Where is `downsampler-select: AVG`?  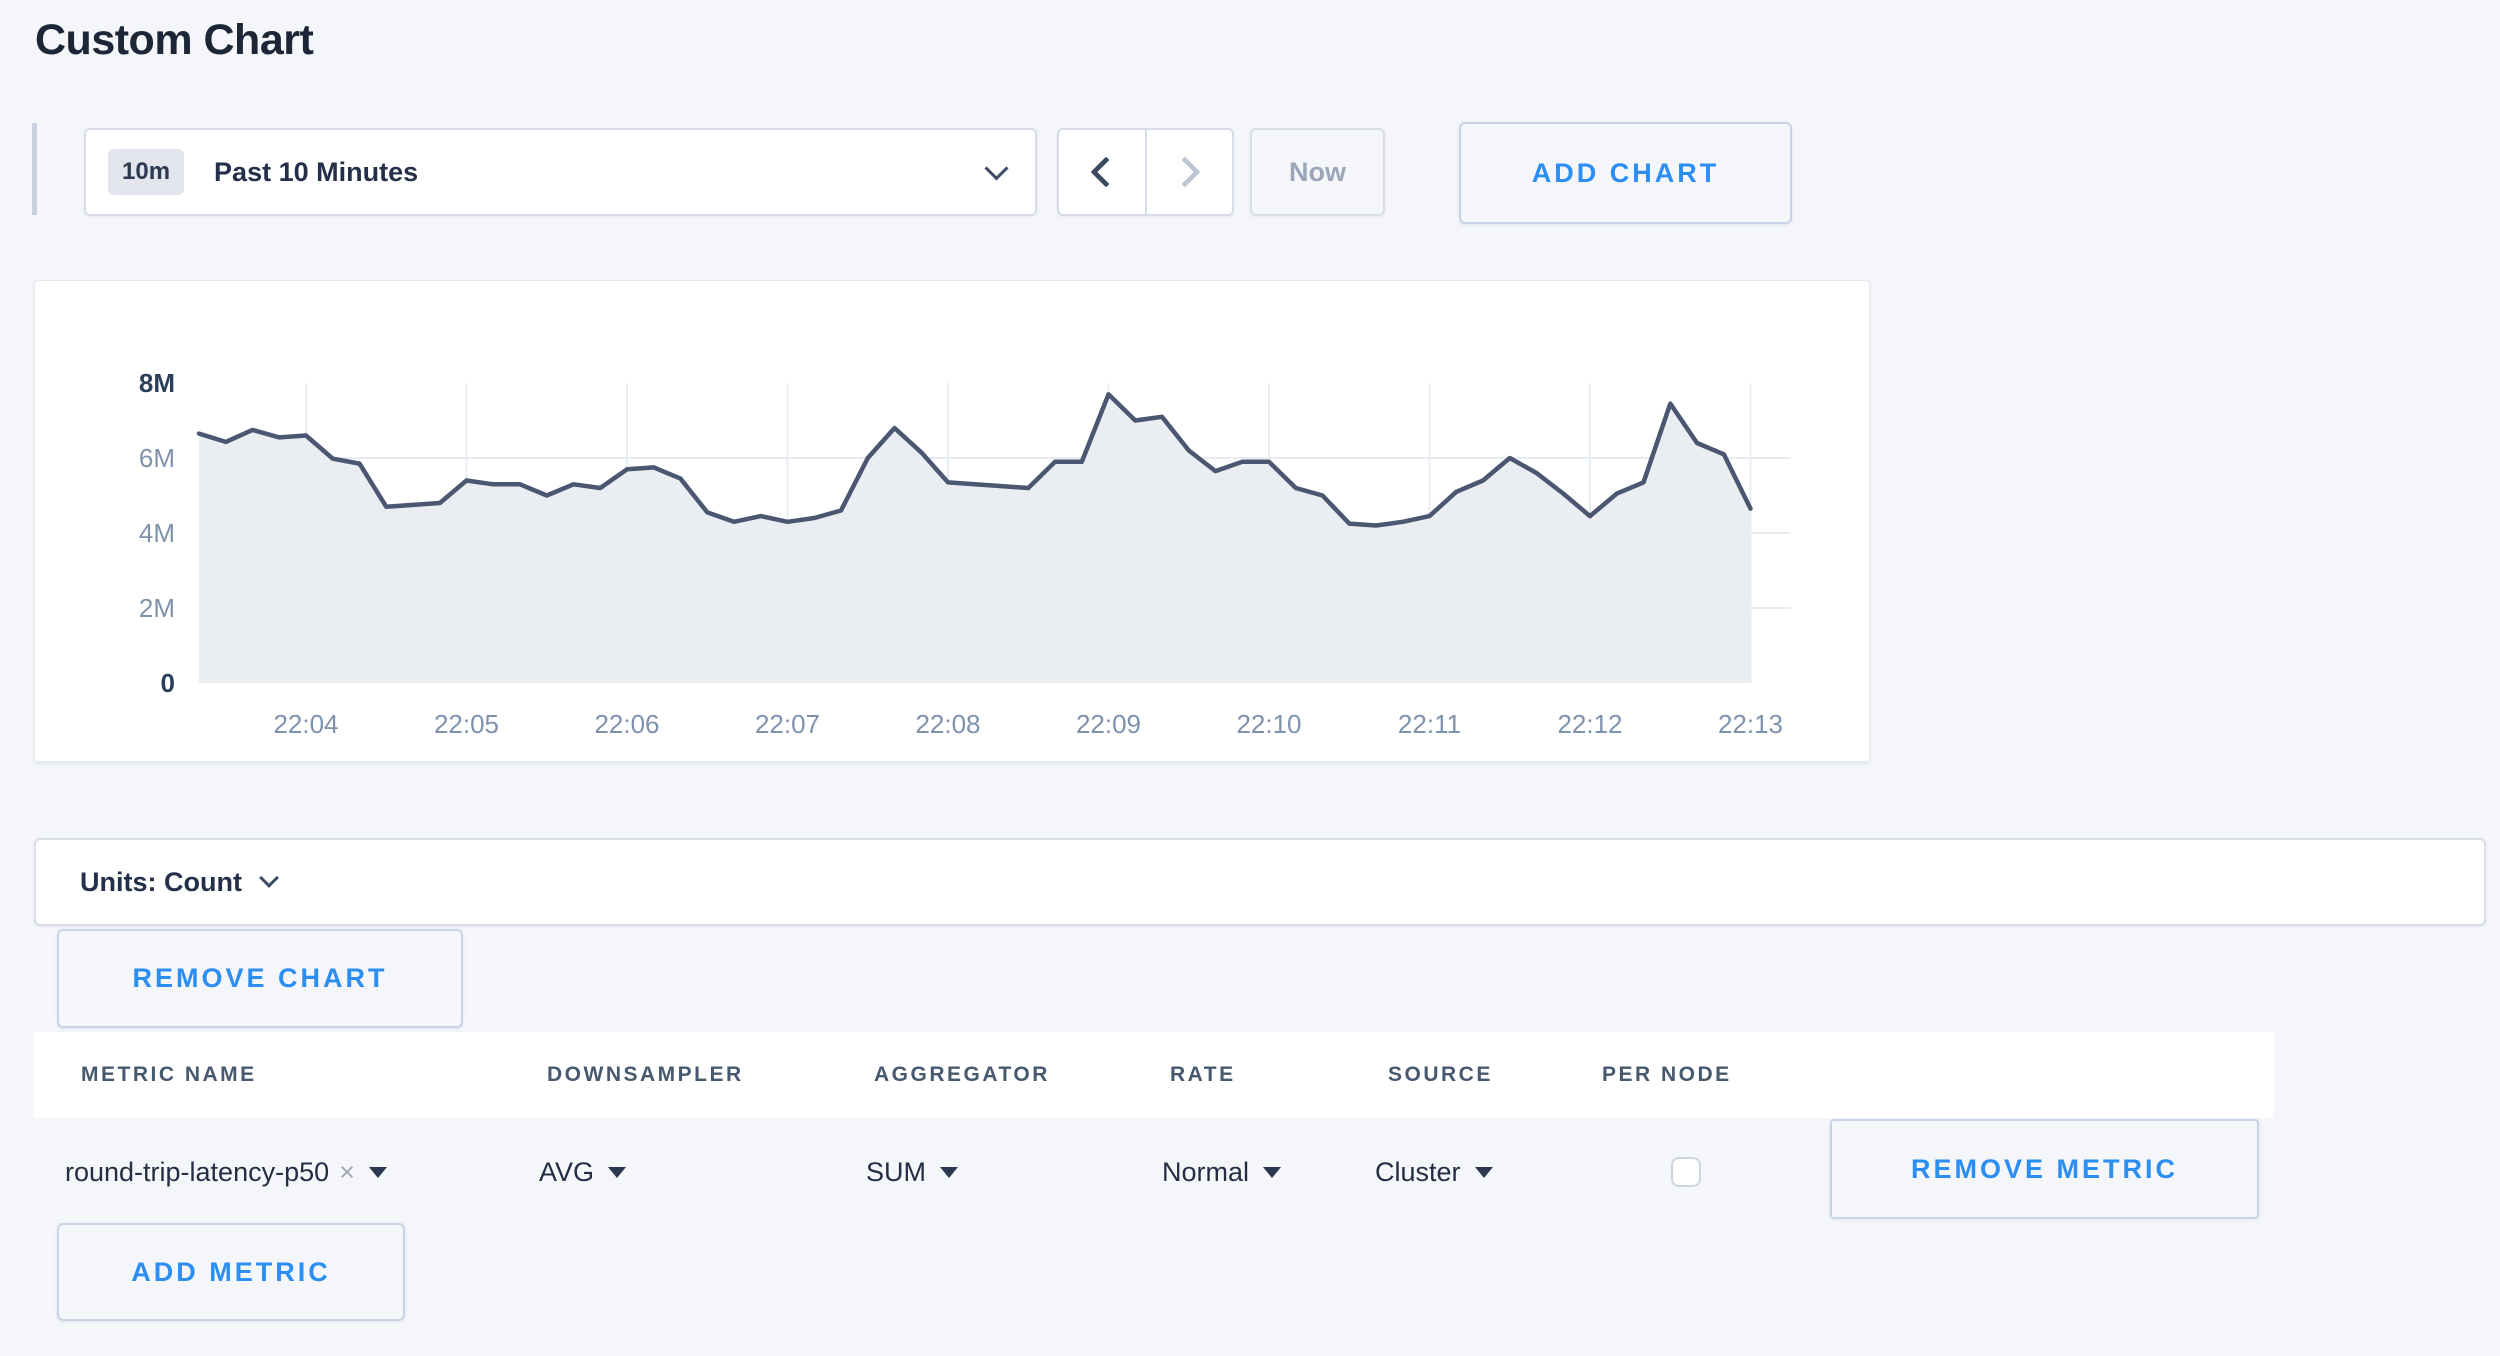
downsampler-select: AVG is located at coordinates (583, 1172).